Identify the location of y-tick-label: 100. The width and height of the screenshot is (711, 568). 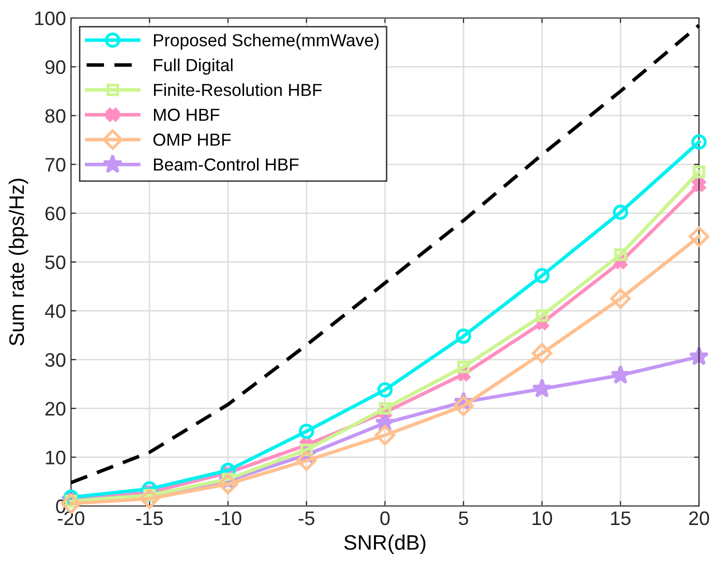
(50, 18).